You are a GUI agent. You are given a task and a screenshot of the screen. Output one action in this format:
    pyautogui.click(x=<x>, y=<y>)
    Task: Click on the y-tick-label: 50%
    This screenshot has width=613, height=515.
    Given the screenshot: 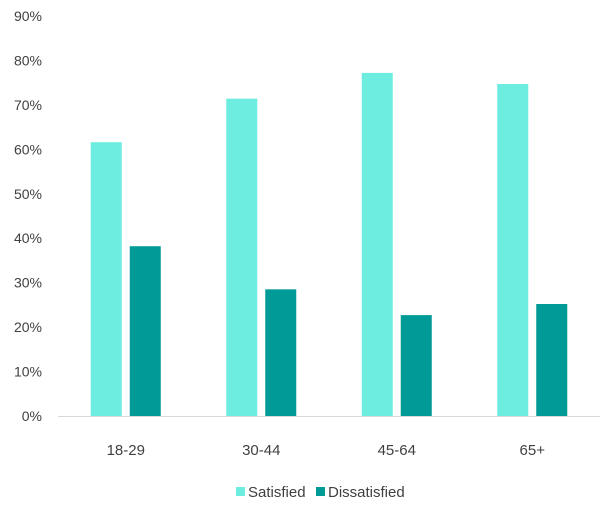 What is the action you would take?
    pyautogui.click(x=28, y=194)
    